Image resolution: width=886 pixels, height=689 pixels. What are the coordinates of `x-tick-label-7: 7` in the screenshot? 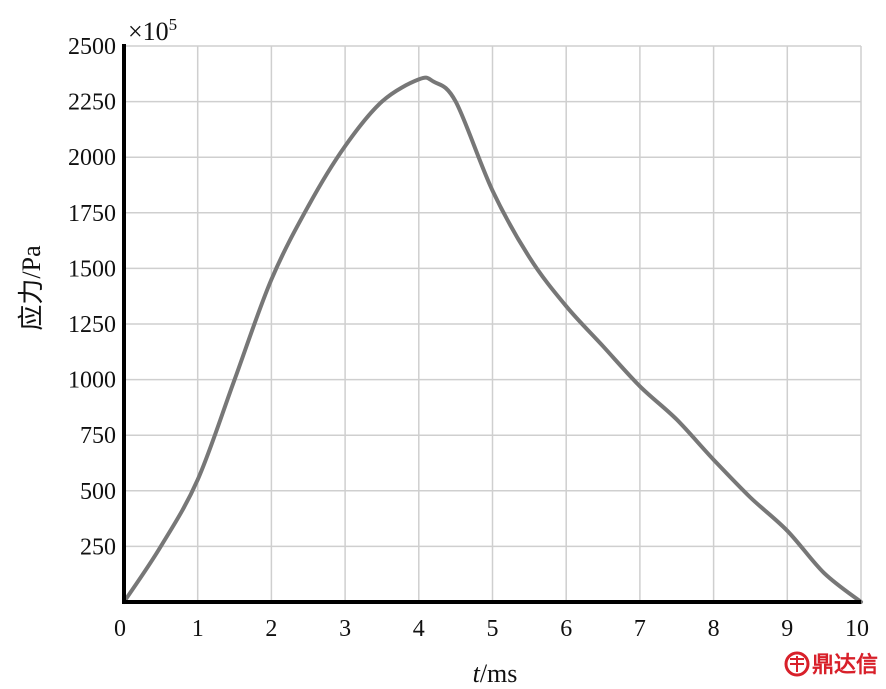 It's located at (640, 629).